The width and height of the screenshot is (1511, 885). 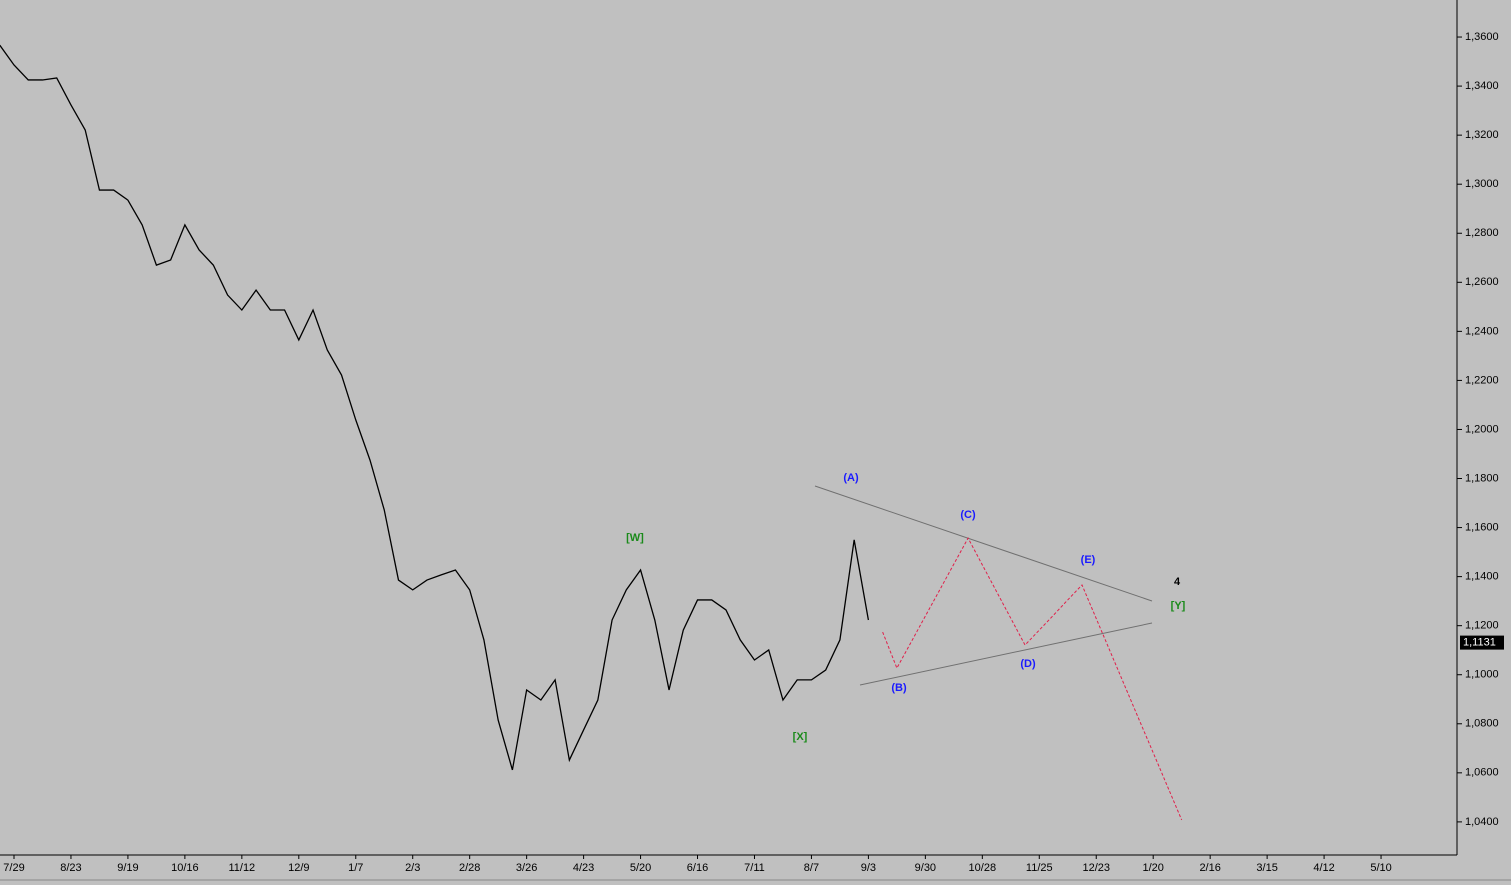 What do you see at coordinates (412, 868) in the screenshot?
I see `x-tick-label: 2/3` at bounding box center [412, 868].